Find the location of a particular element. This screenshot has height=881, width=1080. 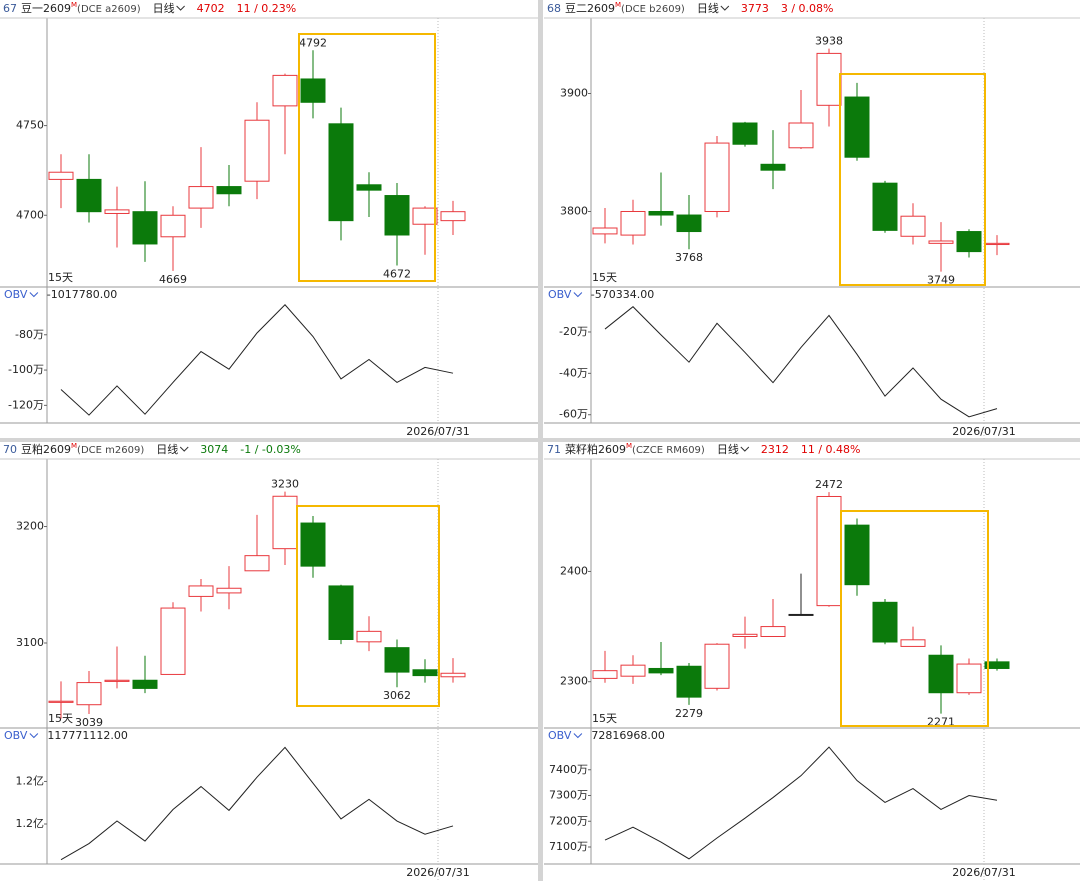

y-tick-label: 1.2亿 is located at coordinates (30, 780).